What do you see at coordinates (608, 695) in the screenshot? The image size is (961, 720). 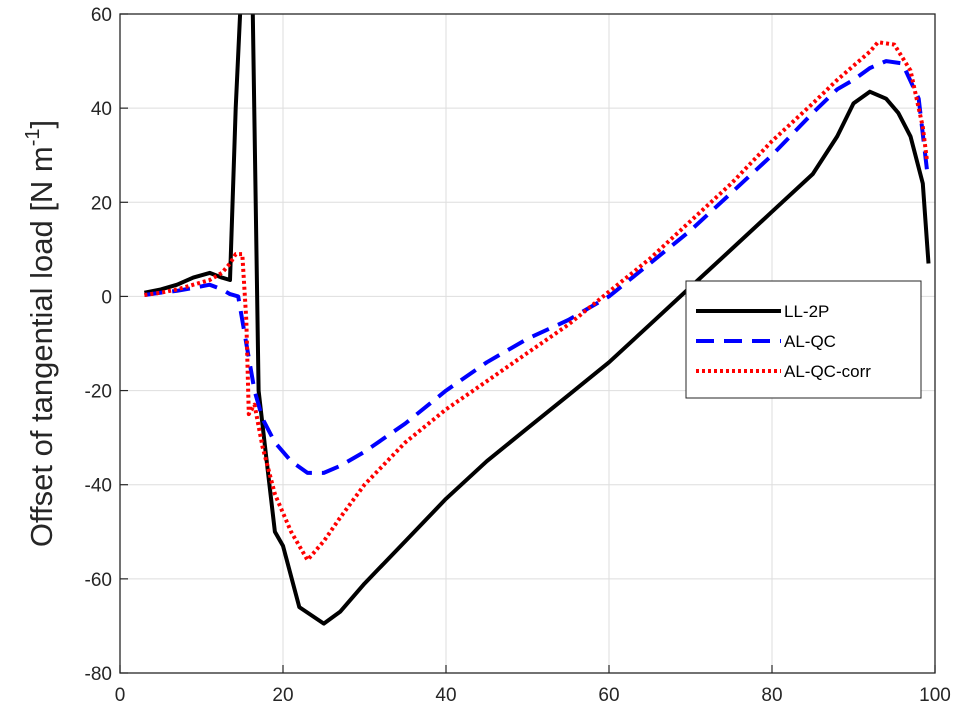 I see `x-tick-label: 60` at bounding box center [608, 695].